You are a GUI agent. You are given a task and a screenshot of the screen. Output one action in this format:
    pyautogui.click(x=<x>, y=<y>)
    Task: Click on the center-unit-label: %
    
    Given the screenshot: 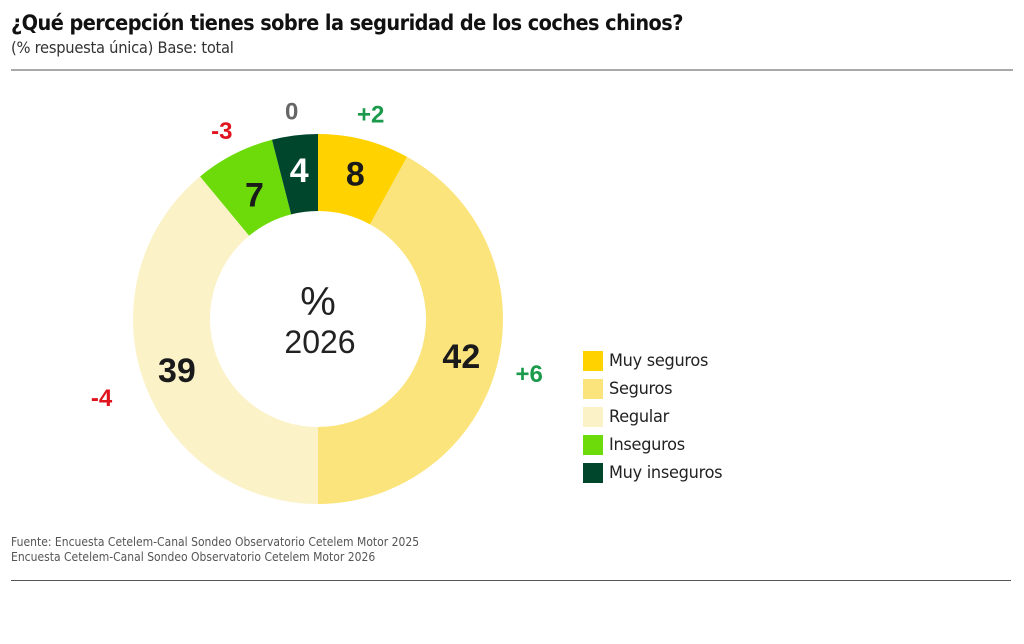 What is the action you would take?
    pyautogui.click(x=318, y=302)
    